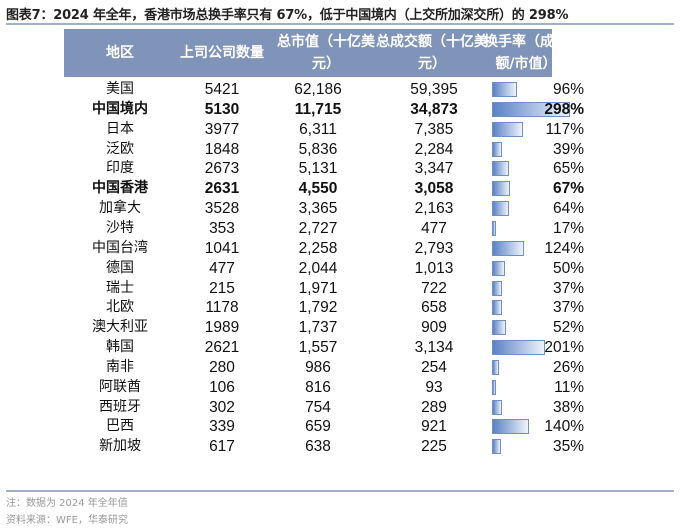 This screenshot has height=531, width=680. What do you see at coordinates (67, 503) in the screenshot?
I see `note: 注：数据为 2024 年全年值` at bounding box center [67, 503].